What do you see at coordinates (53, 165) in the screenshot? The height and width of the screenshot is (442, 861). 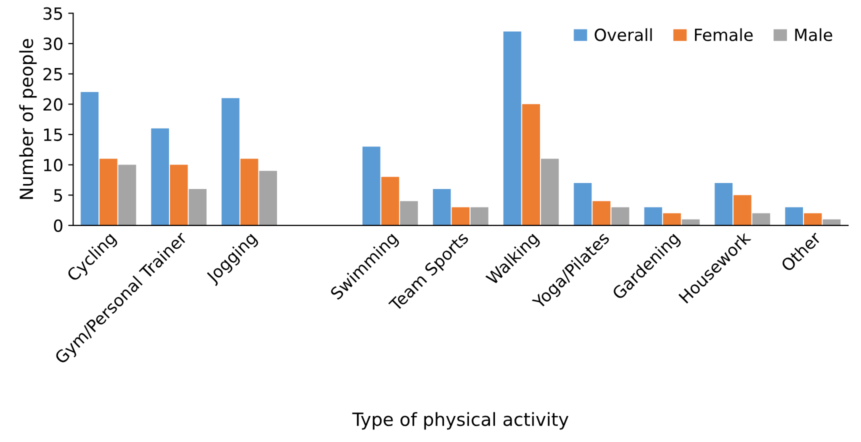 I see `y-tick-label: 10` at bounding box center [53, 165].